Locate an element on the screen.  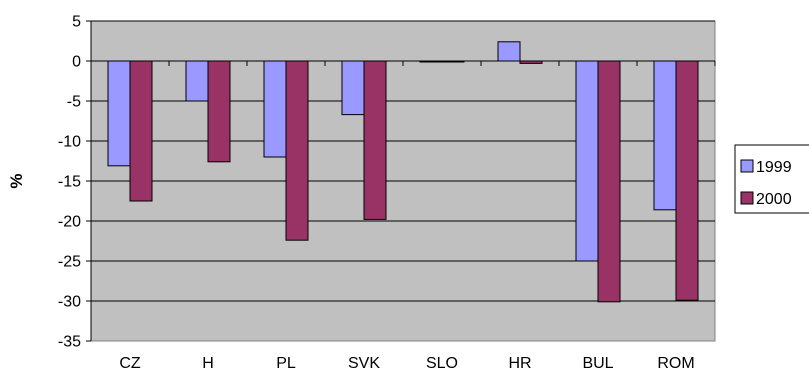
category-label: ROM is located at coordinates (675, 363).